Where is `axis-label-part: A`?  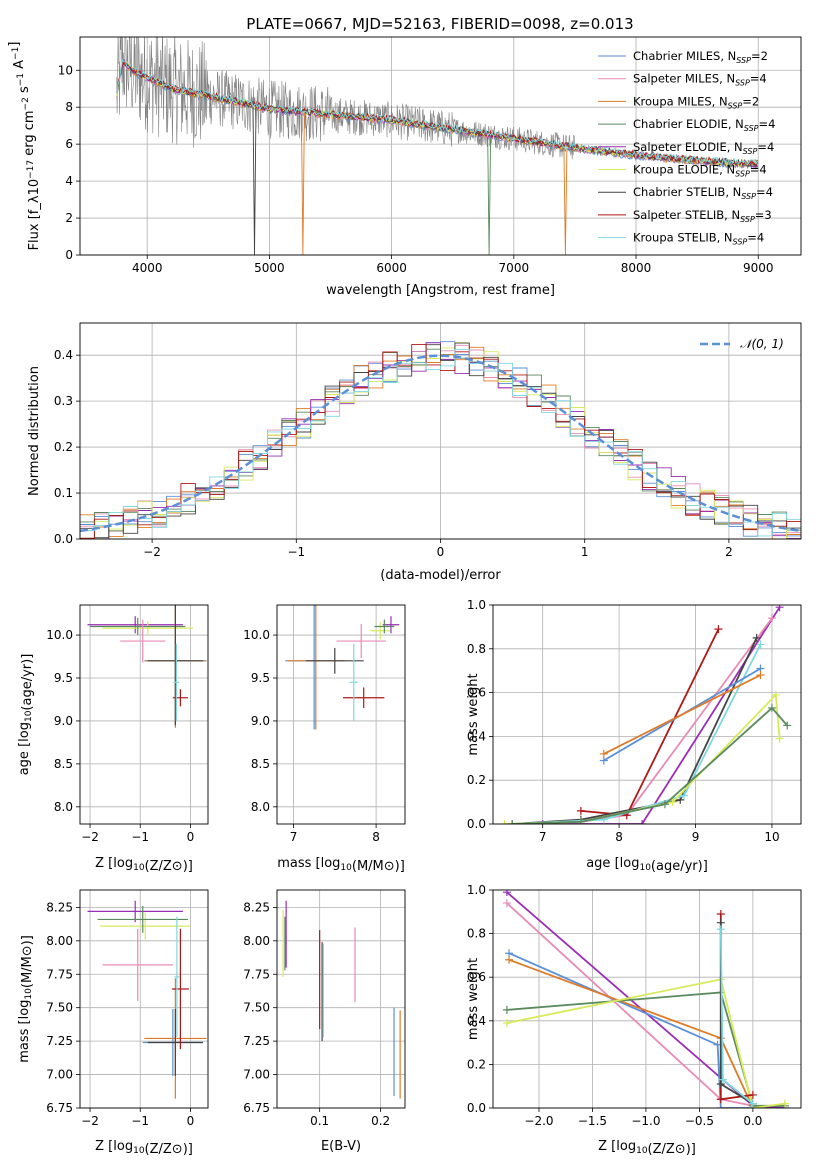 axis-label-part: A is located at coordinates (19, 66).